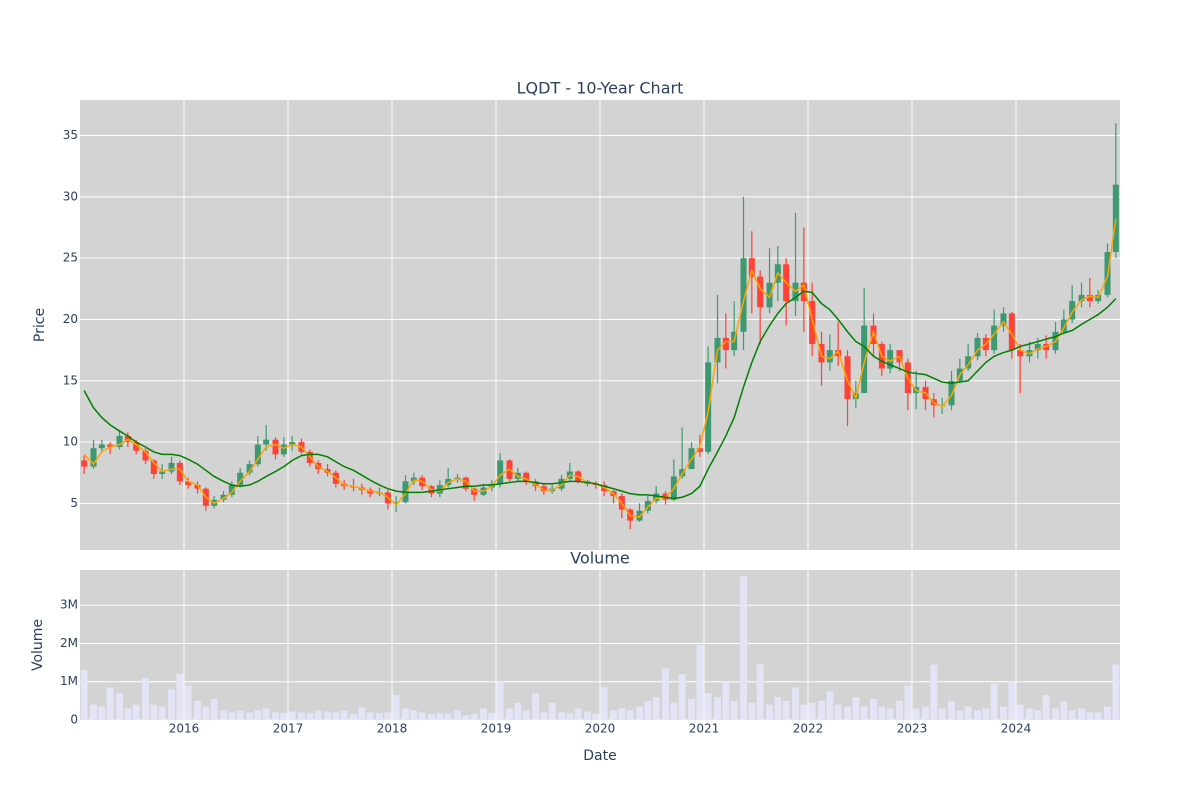 The height and width of the screenshot is (804, 1200). I want to click on volume-title: Volume, so click(600, 558).